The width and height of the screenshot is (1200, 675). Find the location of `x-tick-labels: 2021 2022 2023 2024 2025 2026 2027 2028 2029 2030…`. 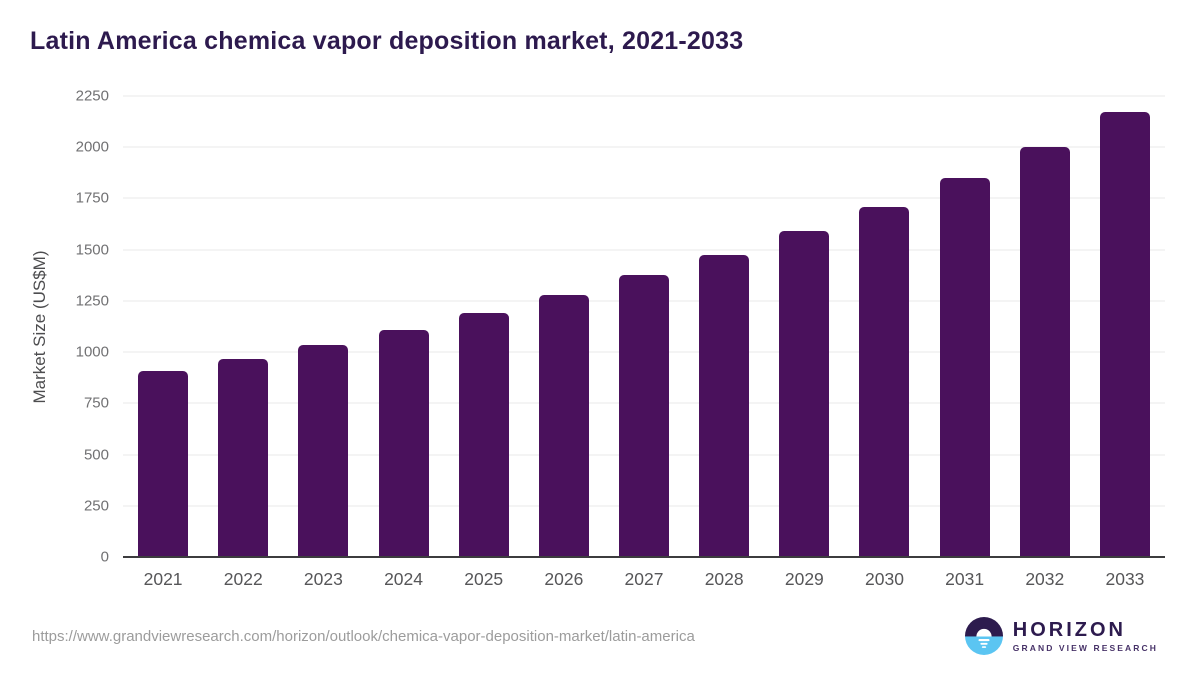

x-tick-labels: 2021 2022 2023 2024 2025 2026 2027 2028 2029 2030… is located at coordinates (644, 579).